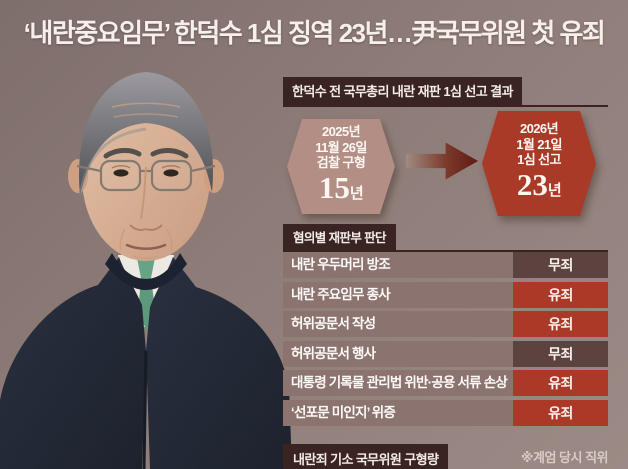 Image resolution: width=628 pixels, height=469 pixels. I want to click on hex-to-line-2: 1월 21일, so click(539, 144).